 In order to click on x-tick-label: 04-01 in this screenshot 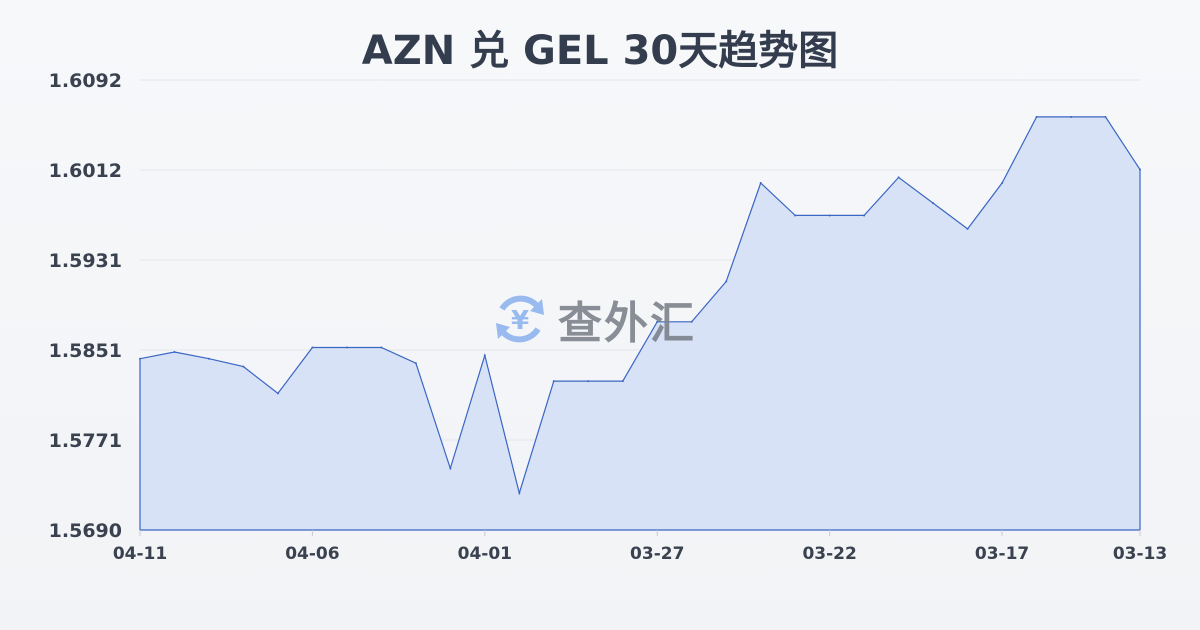, I will do `click(485, 554)`.